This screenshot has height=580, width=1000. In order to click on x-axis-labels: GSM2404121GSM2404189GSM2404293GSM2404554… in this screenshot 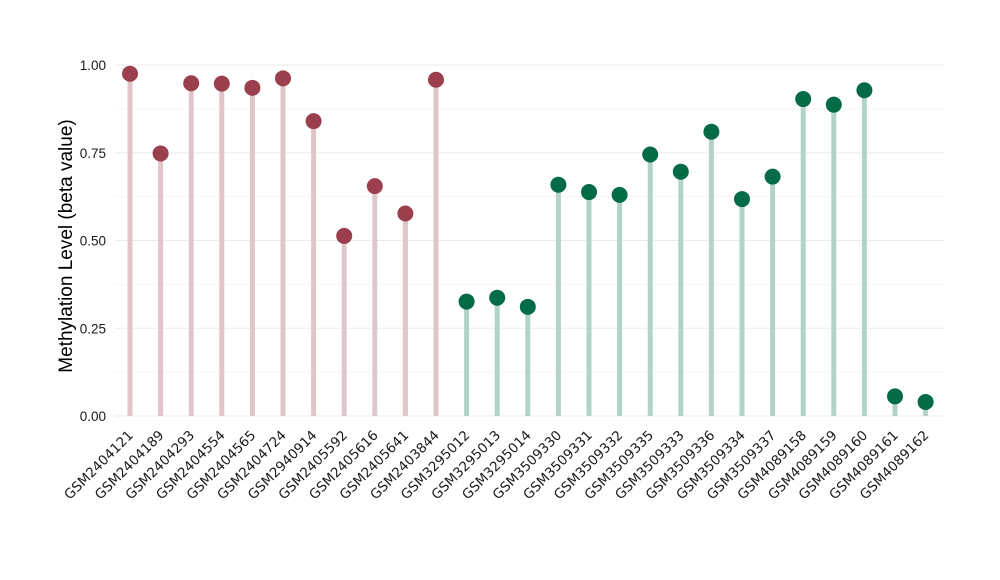, I will do `click(496, 466)`.